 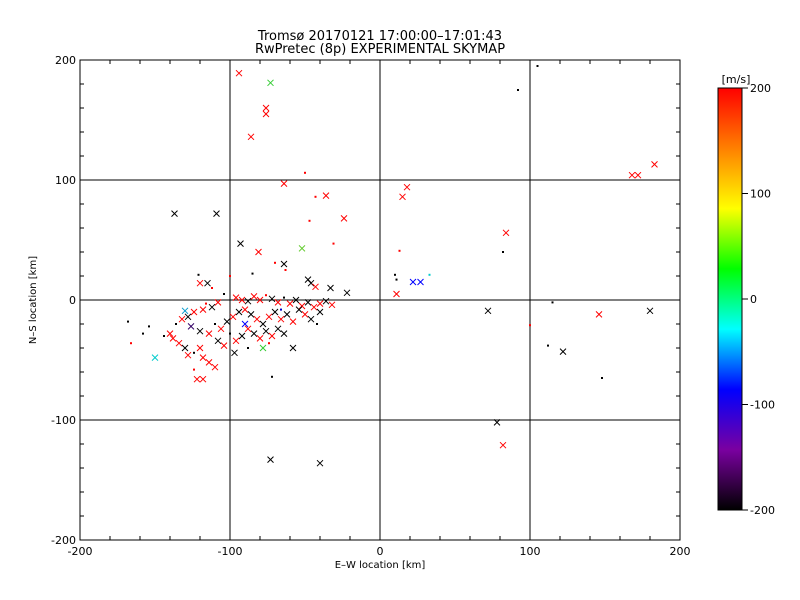 What do you see at coordinates (762, 510) in the screenshot?
I see `colorbar-tick-label: -200` at bounding box center [762, 510].